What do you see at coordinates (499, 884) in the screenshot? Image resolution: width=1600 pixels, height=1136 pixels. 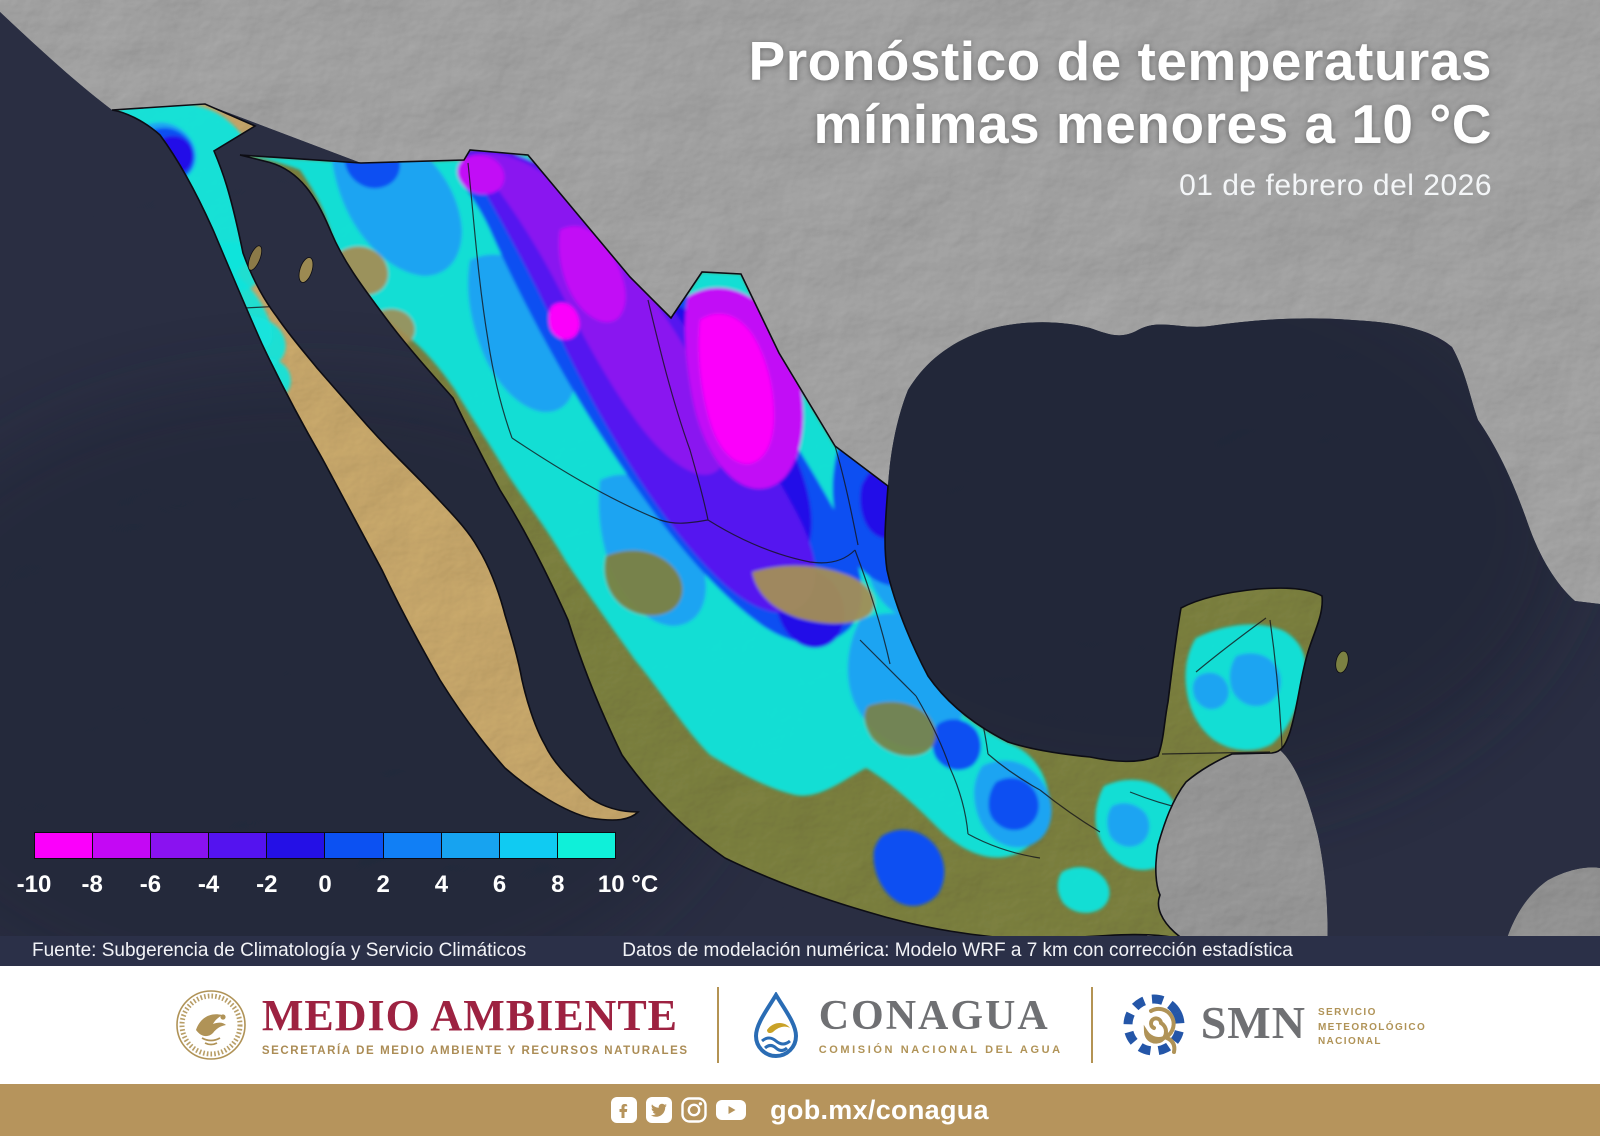 I see `legend-tick-label: 6` at bounding box center [499, 884].